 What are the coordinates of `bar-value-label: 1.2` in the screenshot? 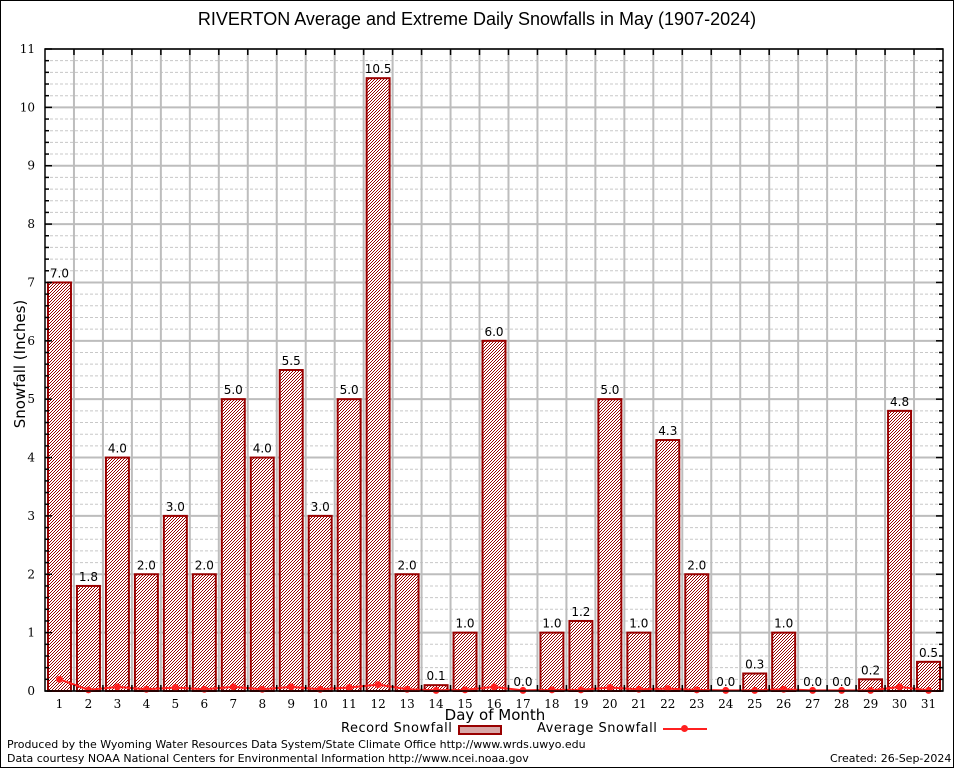 It's located at (580, 612).